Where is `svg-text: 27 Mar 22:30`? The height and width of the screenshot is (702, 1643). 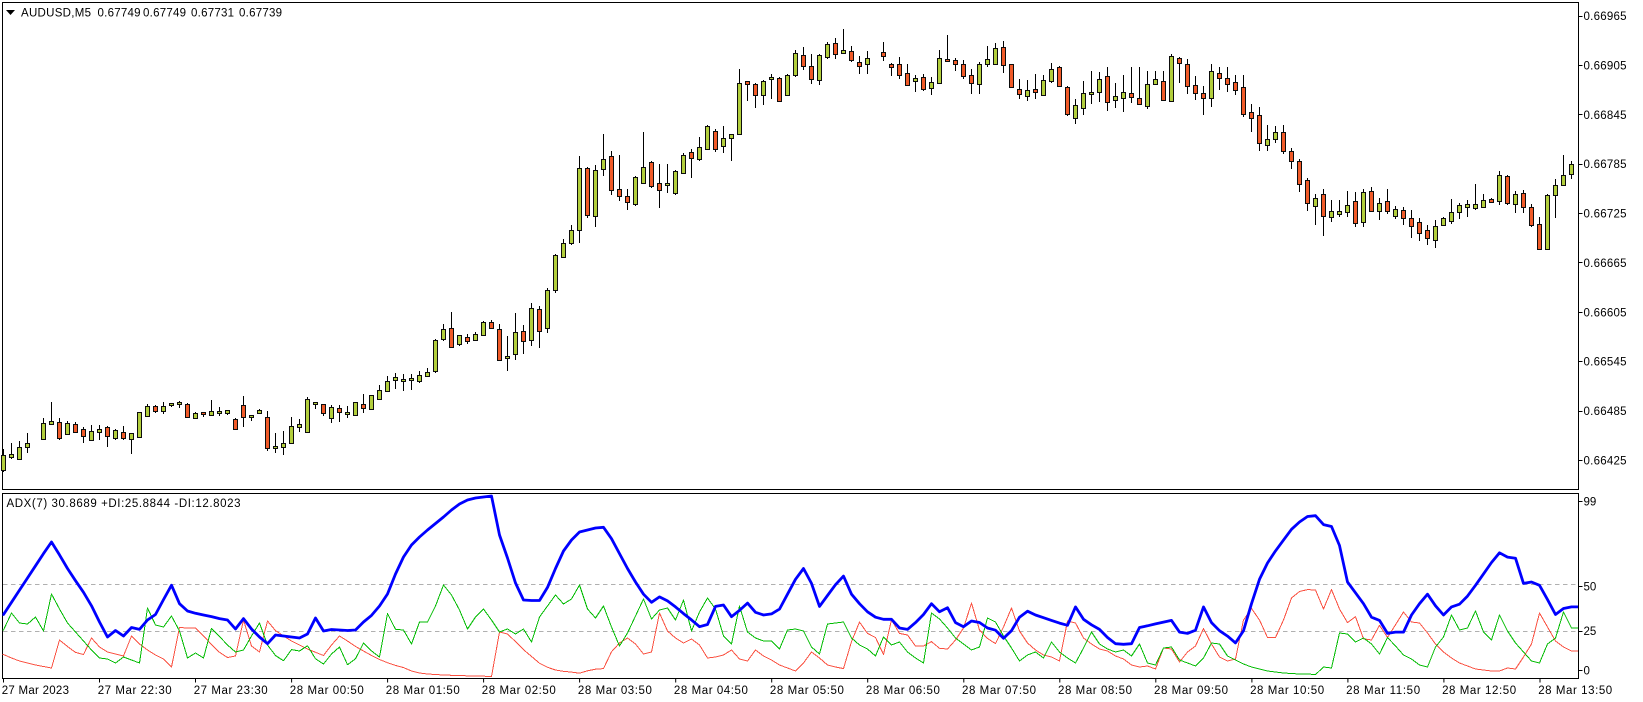 svg-text: 27 Mar 22:30 is located at coordinates (135, 691).